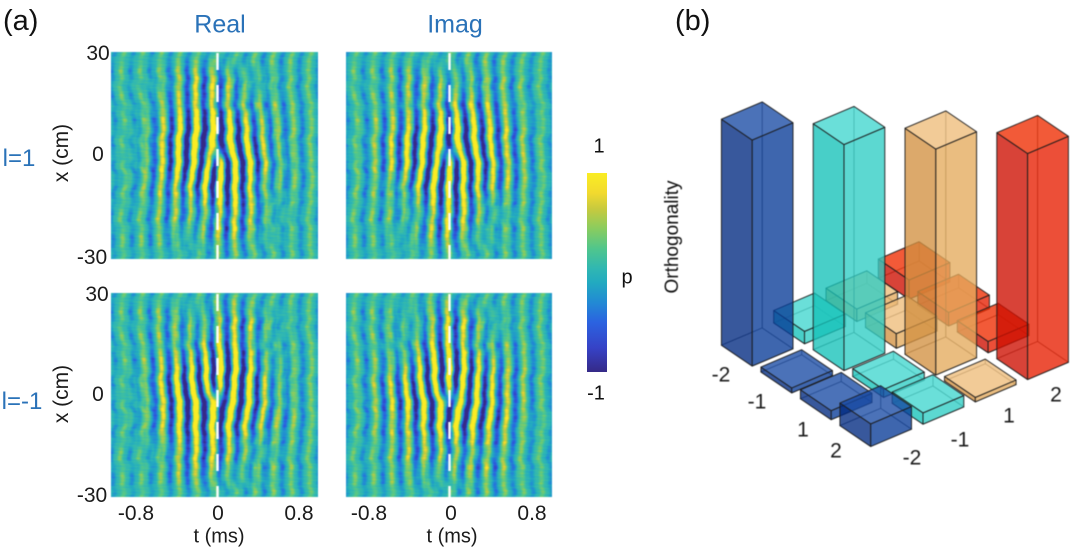 The width and height of the screenshot is (1080, 557). Describe the element at coordinates (672, 237) in the screenshot. I see `svg-text: Orthogonality` at that location.